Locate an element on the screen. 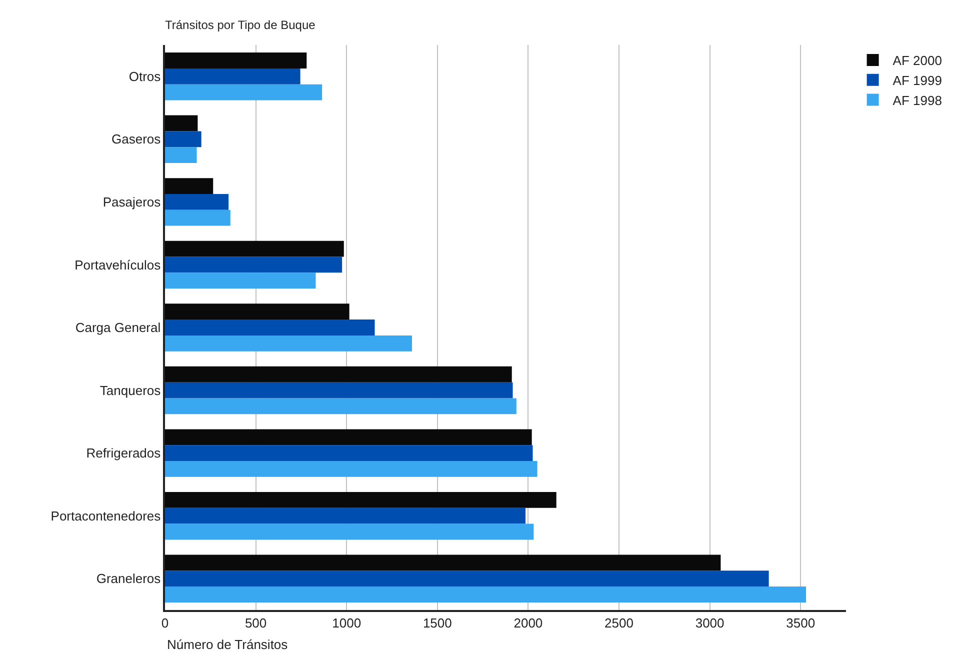 The width and height of the screenshot is (968, 670). chart-title: Tránsitos por Tipo de Buque is located at coordinates (240, 25).